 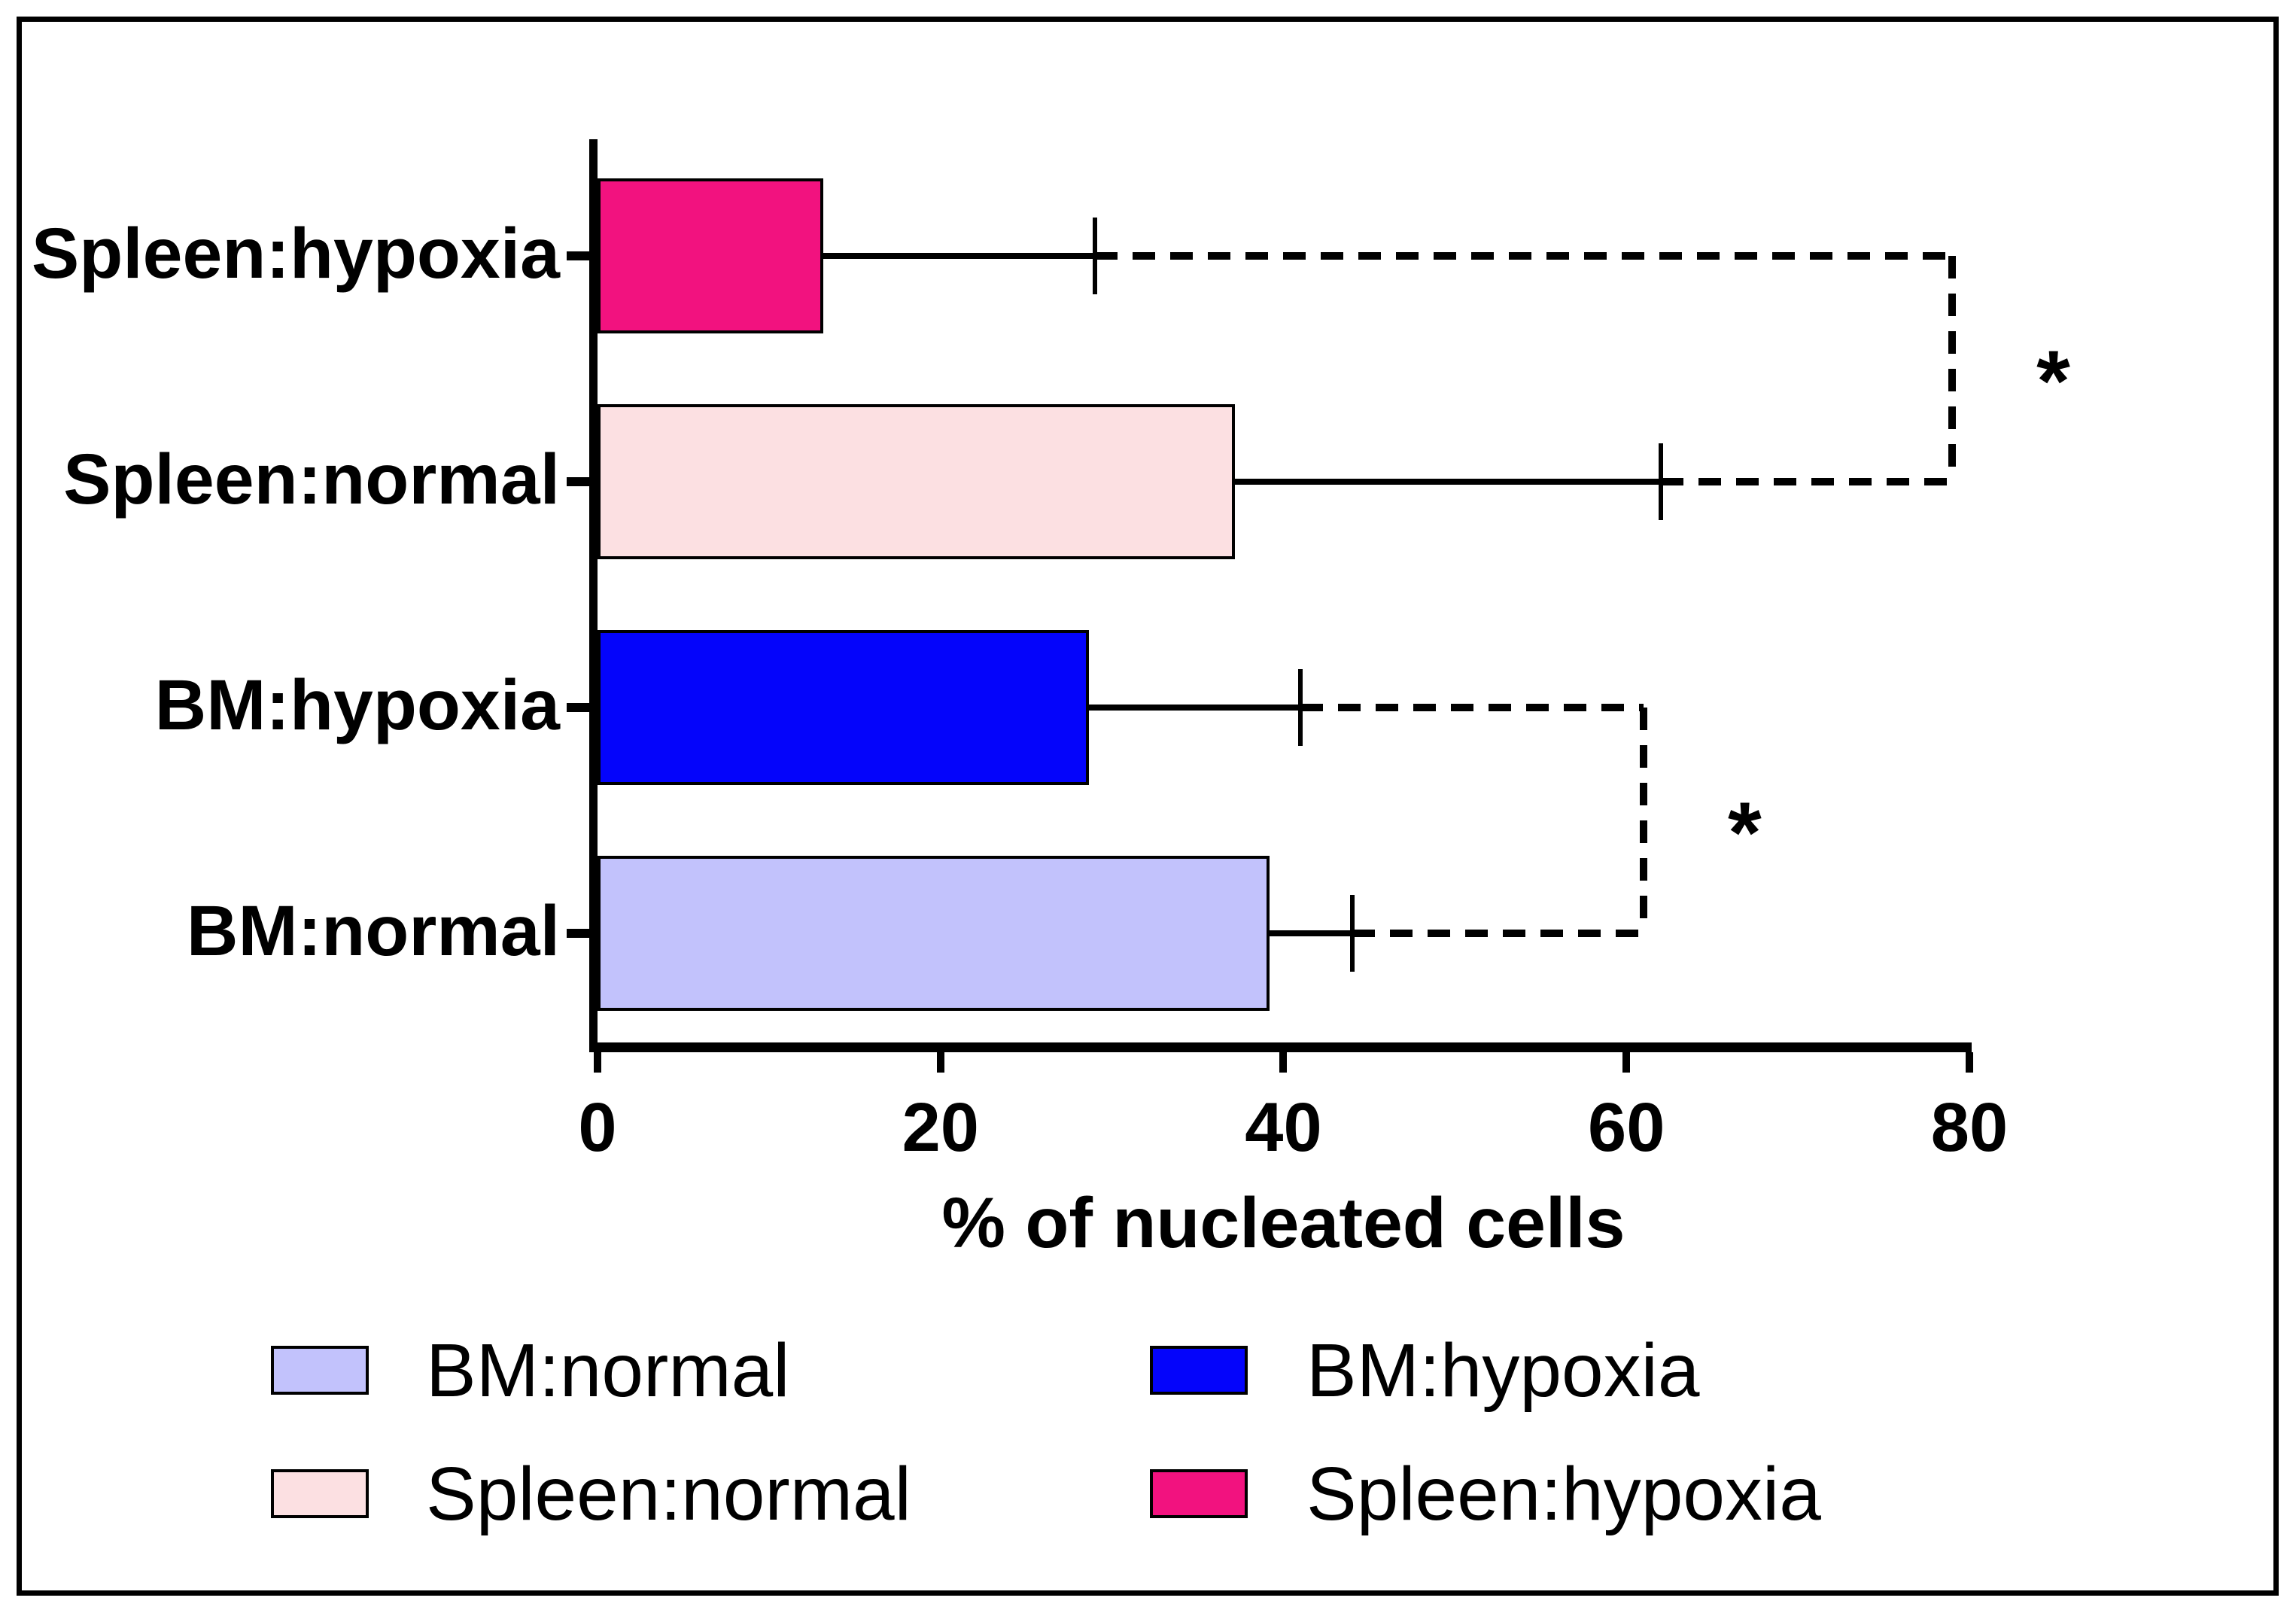 What do you see at coordinates (373, 931) in the screenshot?
I see `category-label: BM:normal` at bounding box center [373, 931].